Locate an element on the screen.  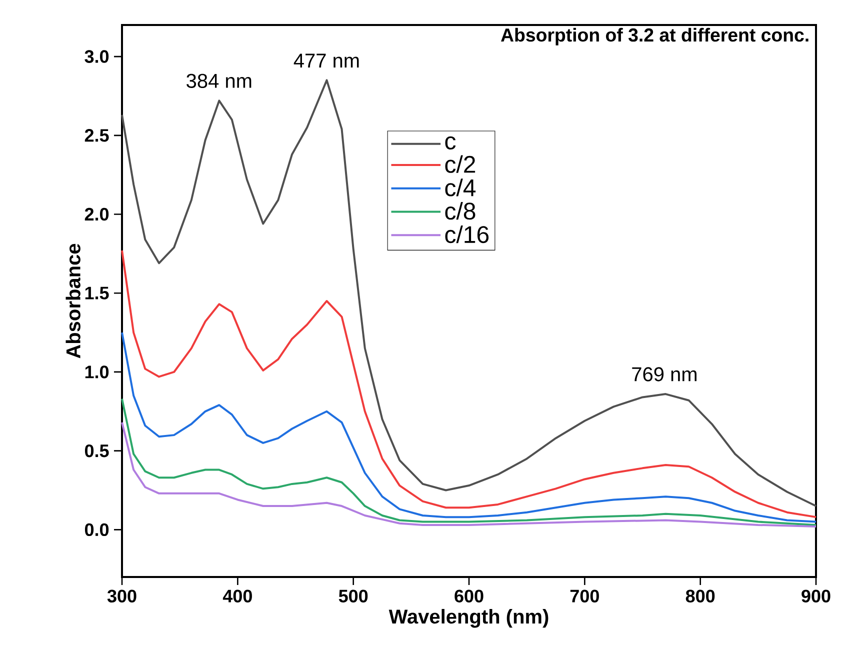
y-tick-label: 2.5 is located at coordinates (96, 135).